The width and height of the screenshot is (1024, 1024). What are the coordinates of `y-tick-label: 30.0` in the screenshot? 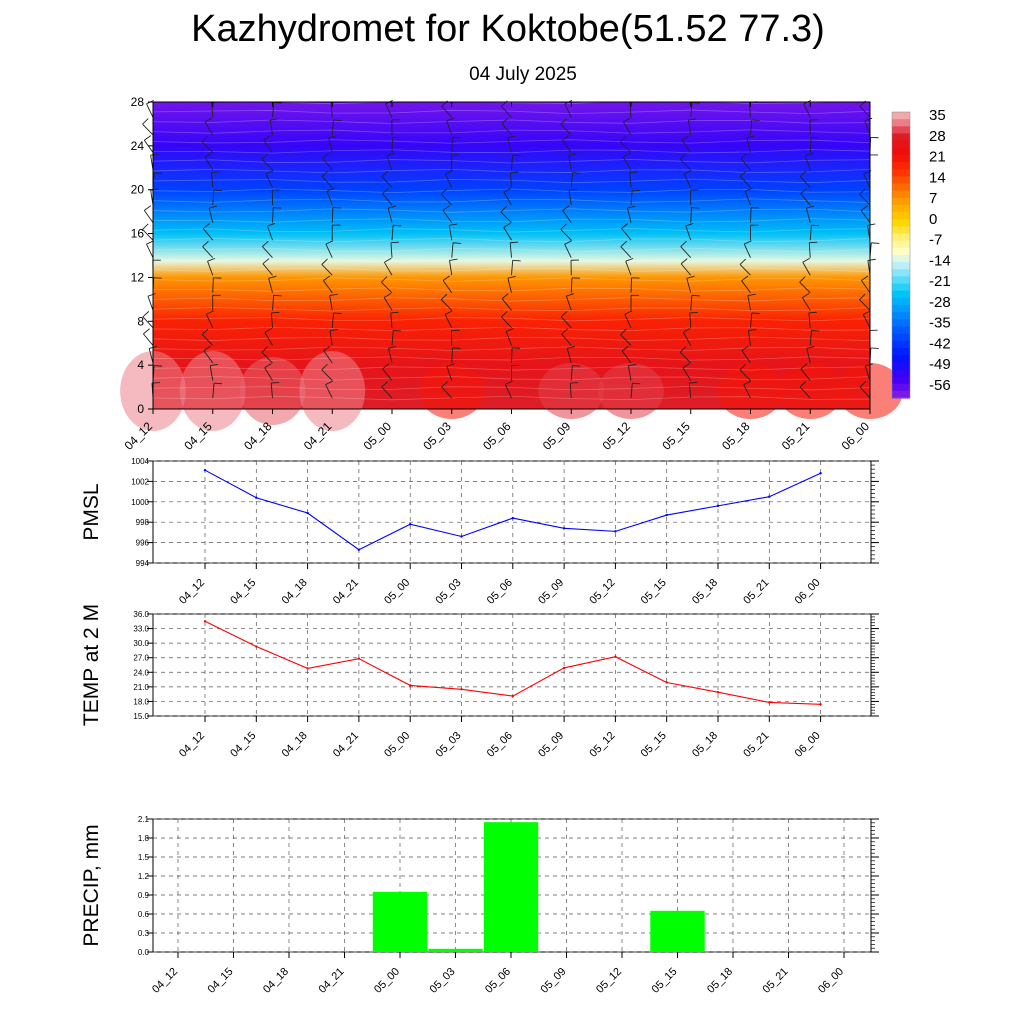 It's located at (141, 643).